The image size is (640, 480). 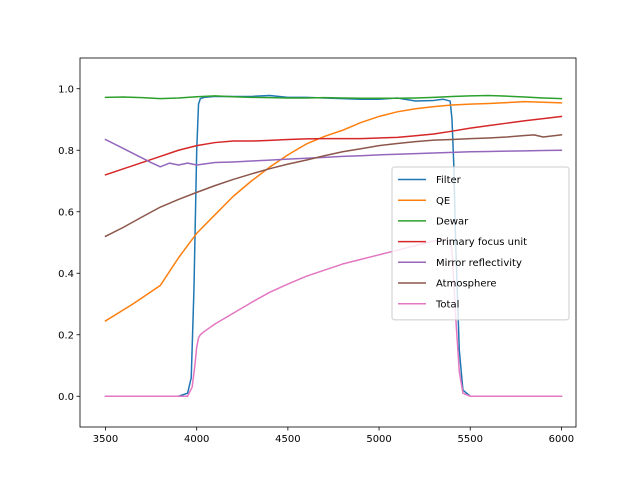 What do you see at coordinates (66, 212) in the screenshot?
I see `y-tick-label: 0.6` at bounding box center [66, 212].